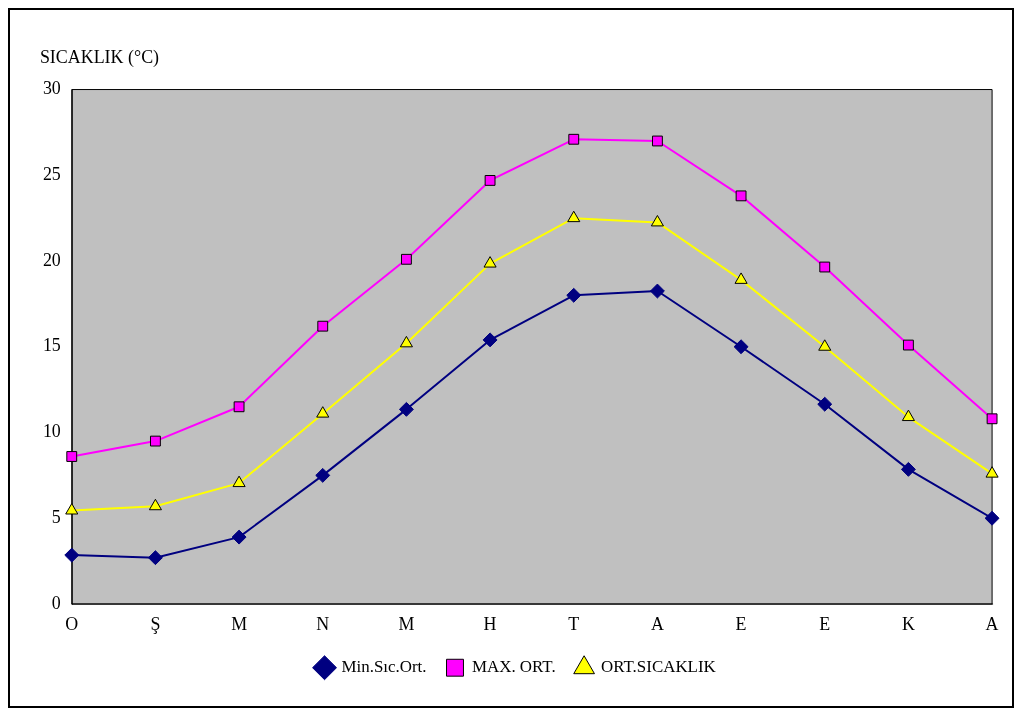 Image resolution: width=1026 pixels, height=720 pixels. Describe the element at coordinates (72, 624) in the screenshot. I see `x-tick-label: O` at that location.